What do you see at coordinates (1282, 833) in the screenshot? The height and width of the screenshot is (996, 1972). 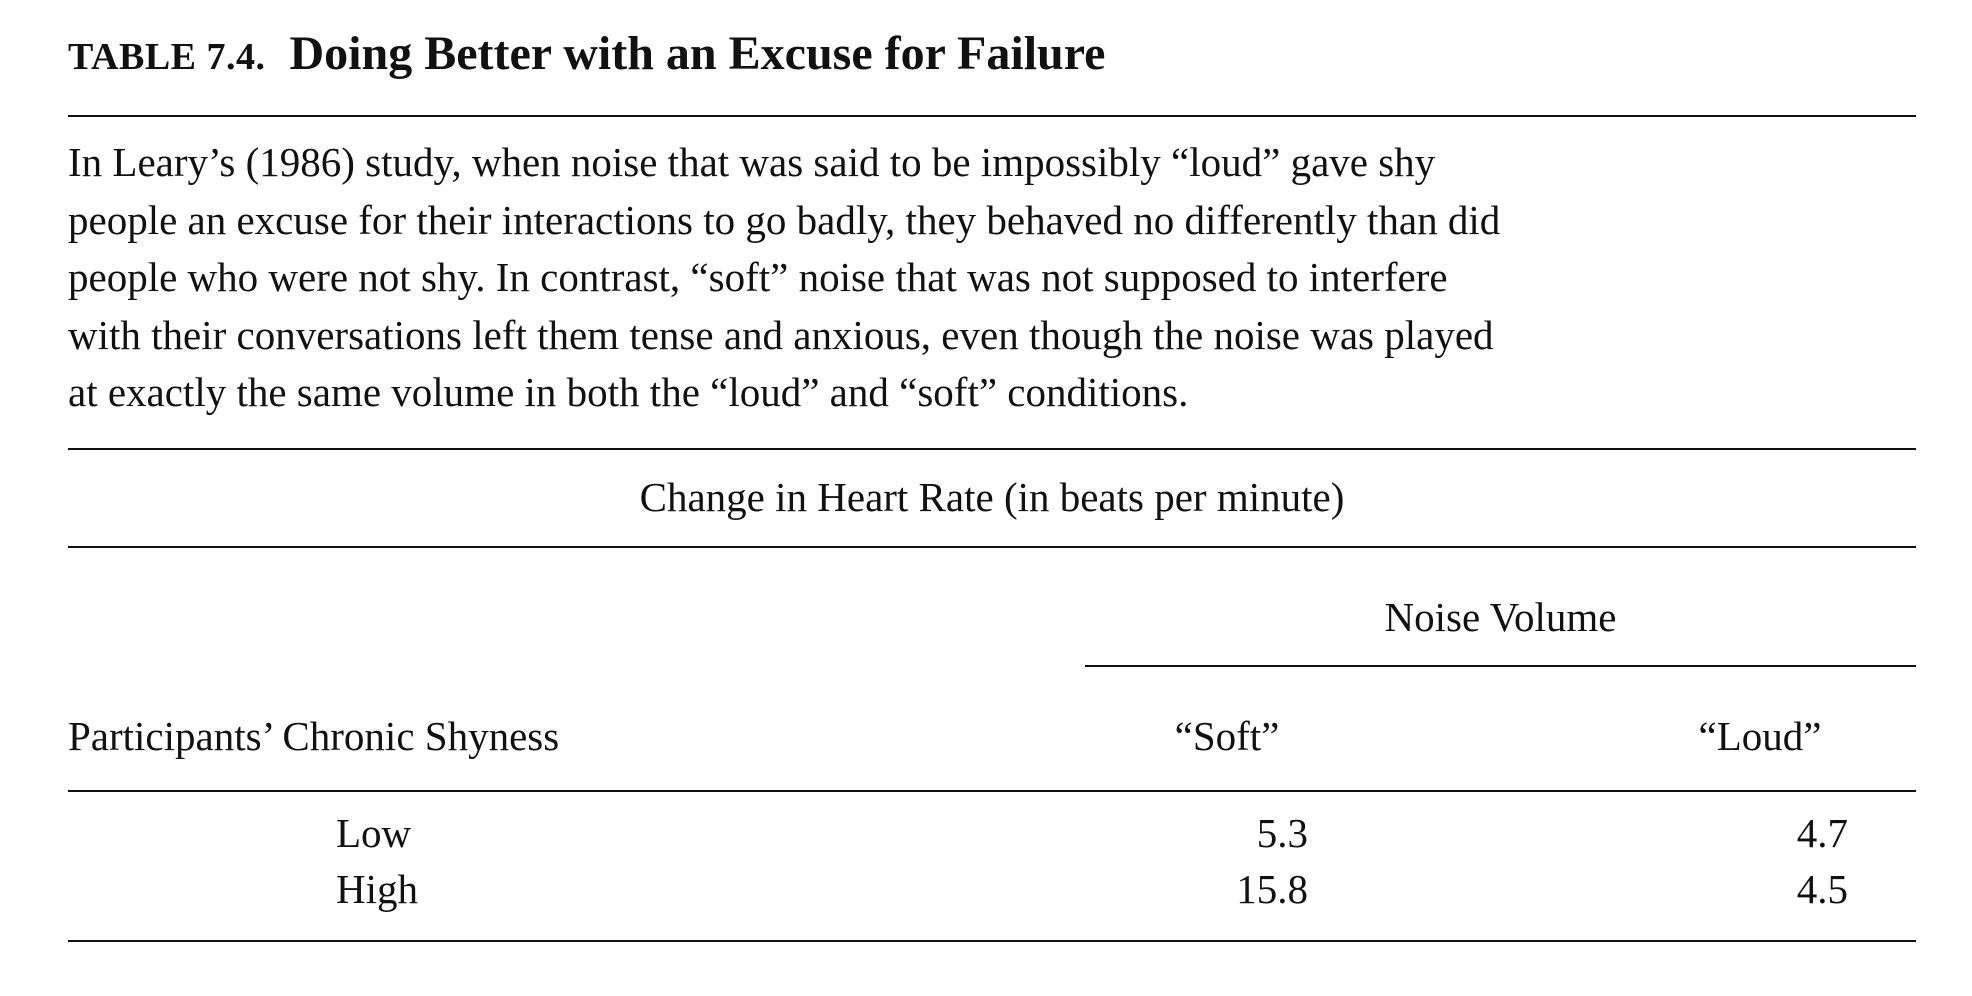 I see `cell-value: 5.3` at bounding box center [1282, 833].